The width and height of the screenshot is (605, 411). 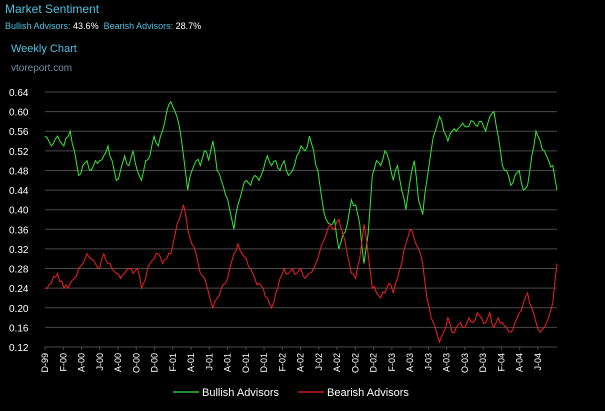 What do you see at coordinates (42, 68) in the screenshot?
I see `site-watermark: vtoreport.com` at bounding box center [42, 68].